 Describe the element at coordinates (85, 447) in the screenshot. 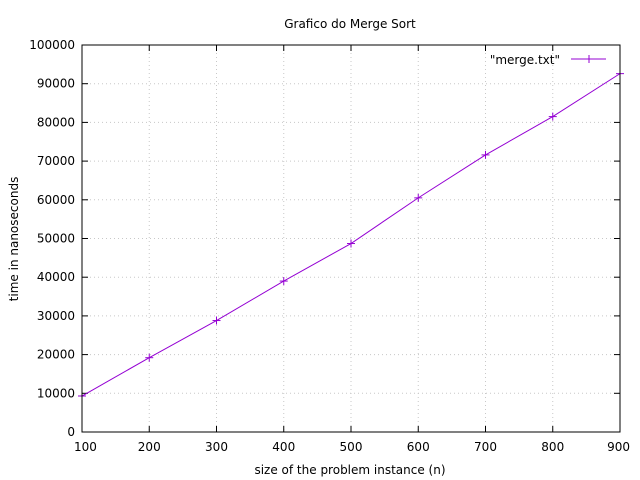

I see `x-tick-label: 100` at that location.